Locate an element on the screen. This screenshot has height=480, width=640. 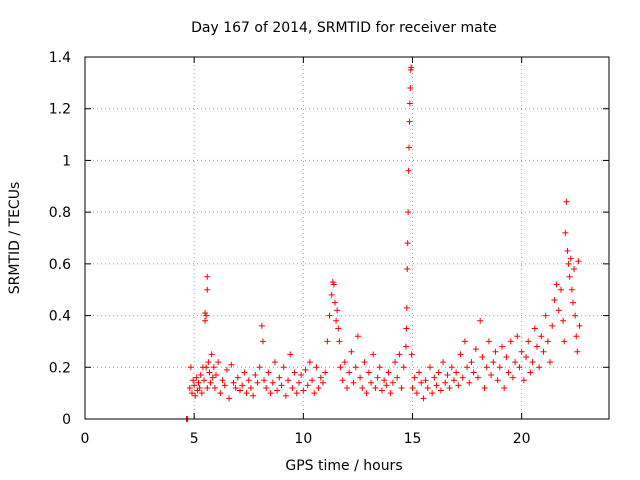
y-tick-label: 1.4 is located at coordinates (60, 58).